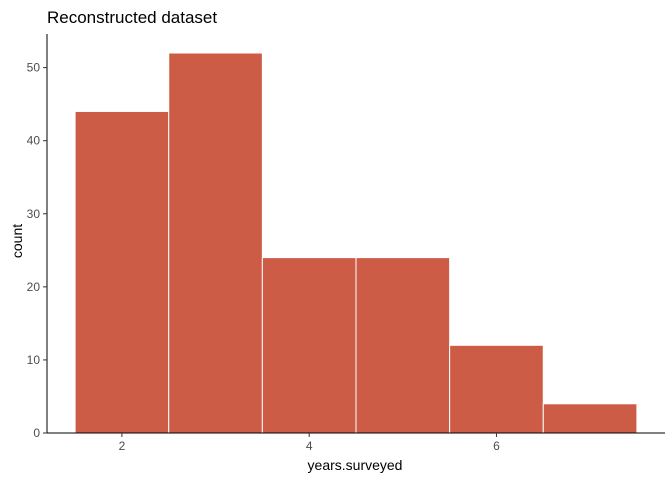 Image resolution: width=672 pixels, height=480 pixels. What do you see at coordinates (496, 446) in the screenshot?
I see `x-tick-label-6: 6` at bounding box center [496, 446].